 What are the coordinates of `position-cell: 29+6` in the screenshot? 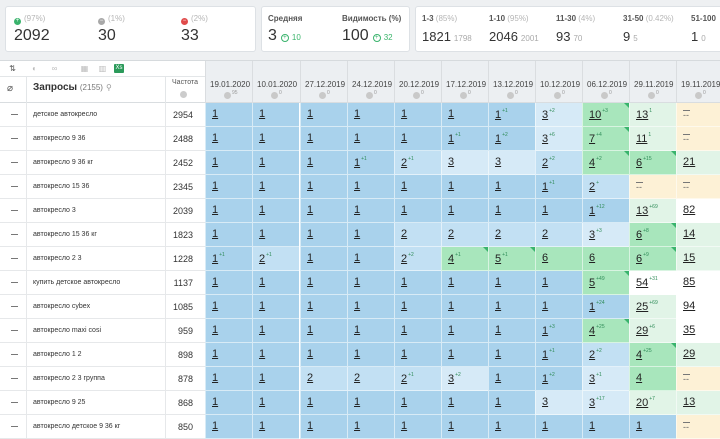 It's located at (652, 331).